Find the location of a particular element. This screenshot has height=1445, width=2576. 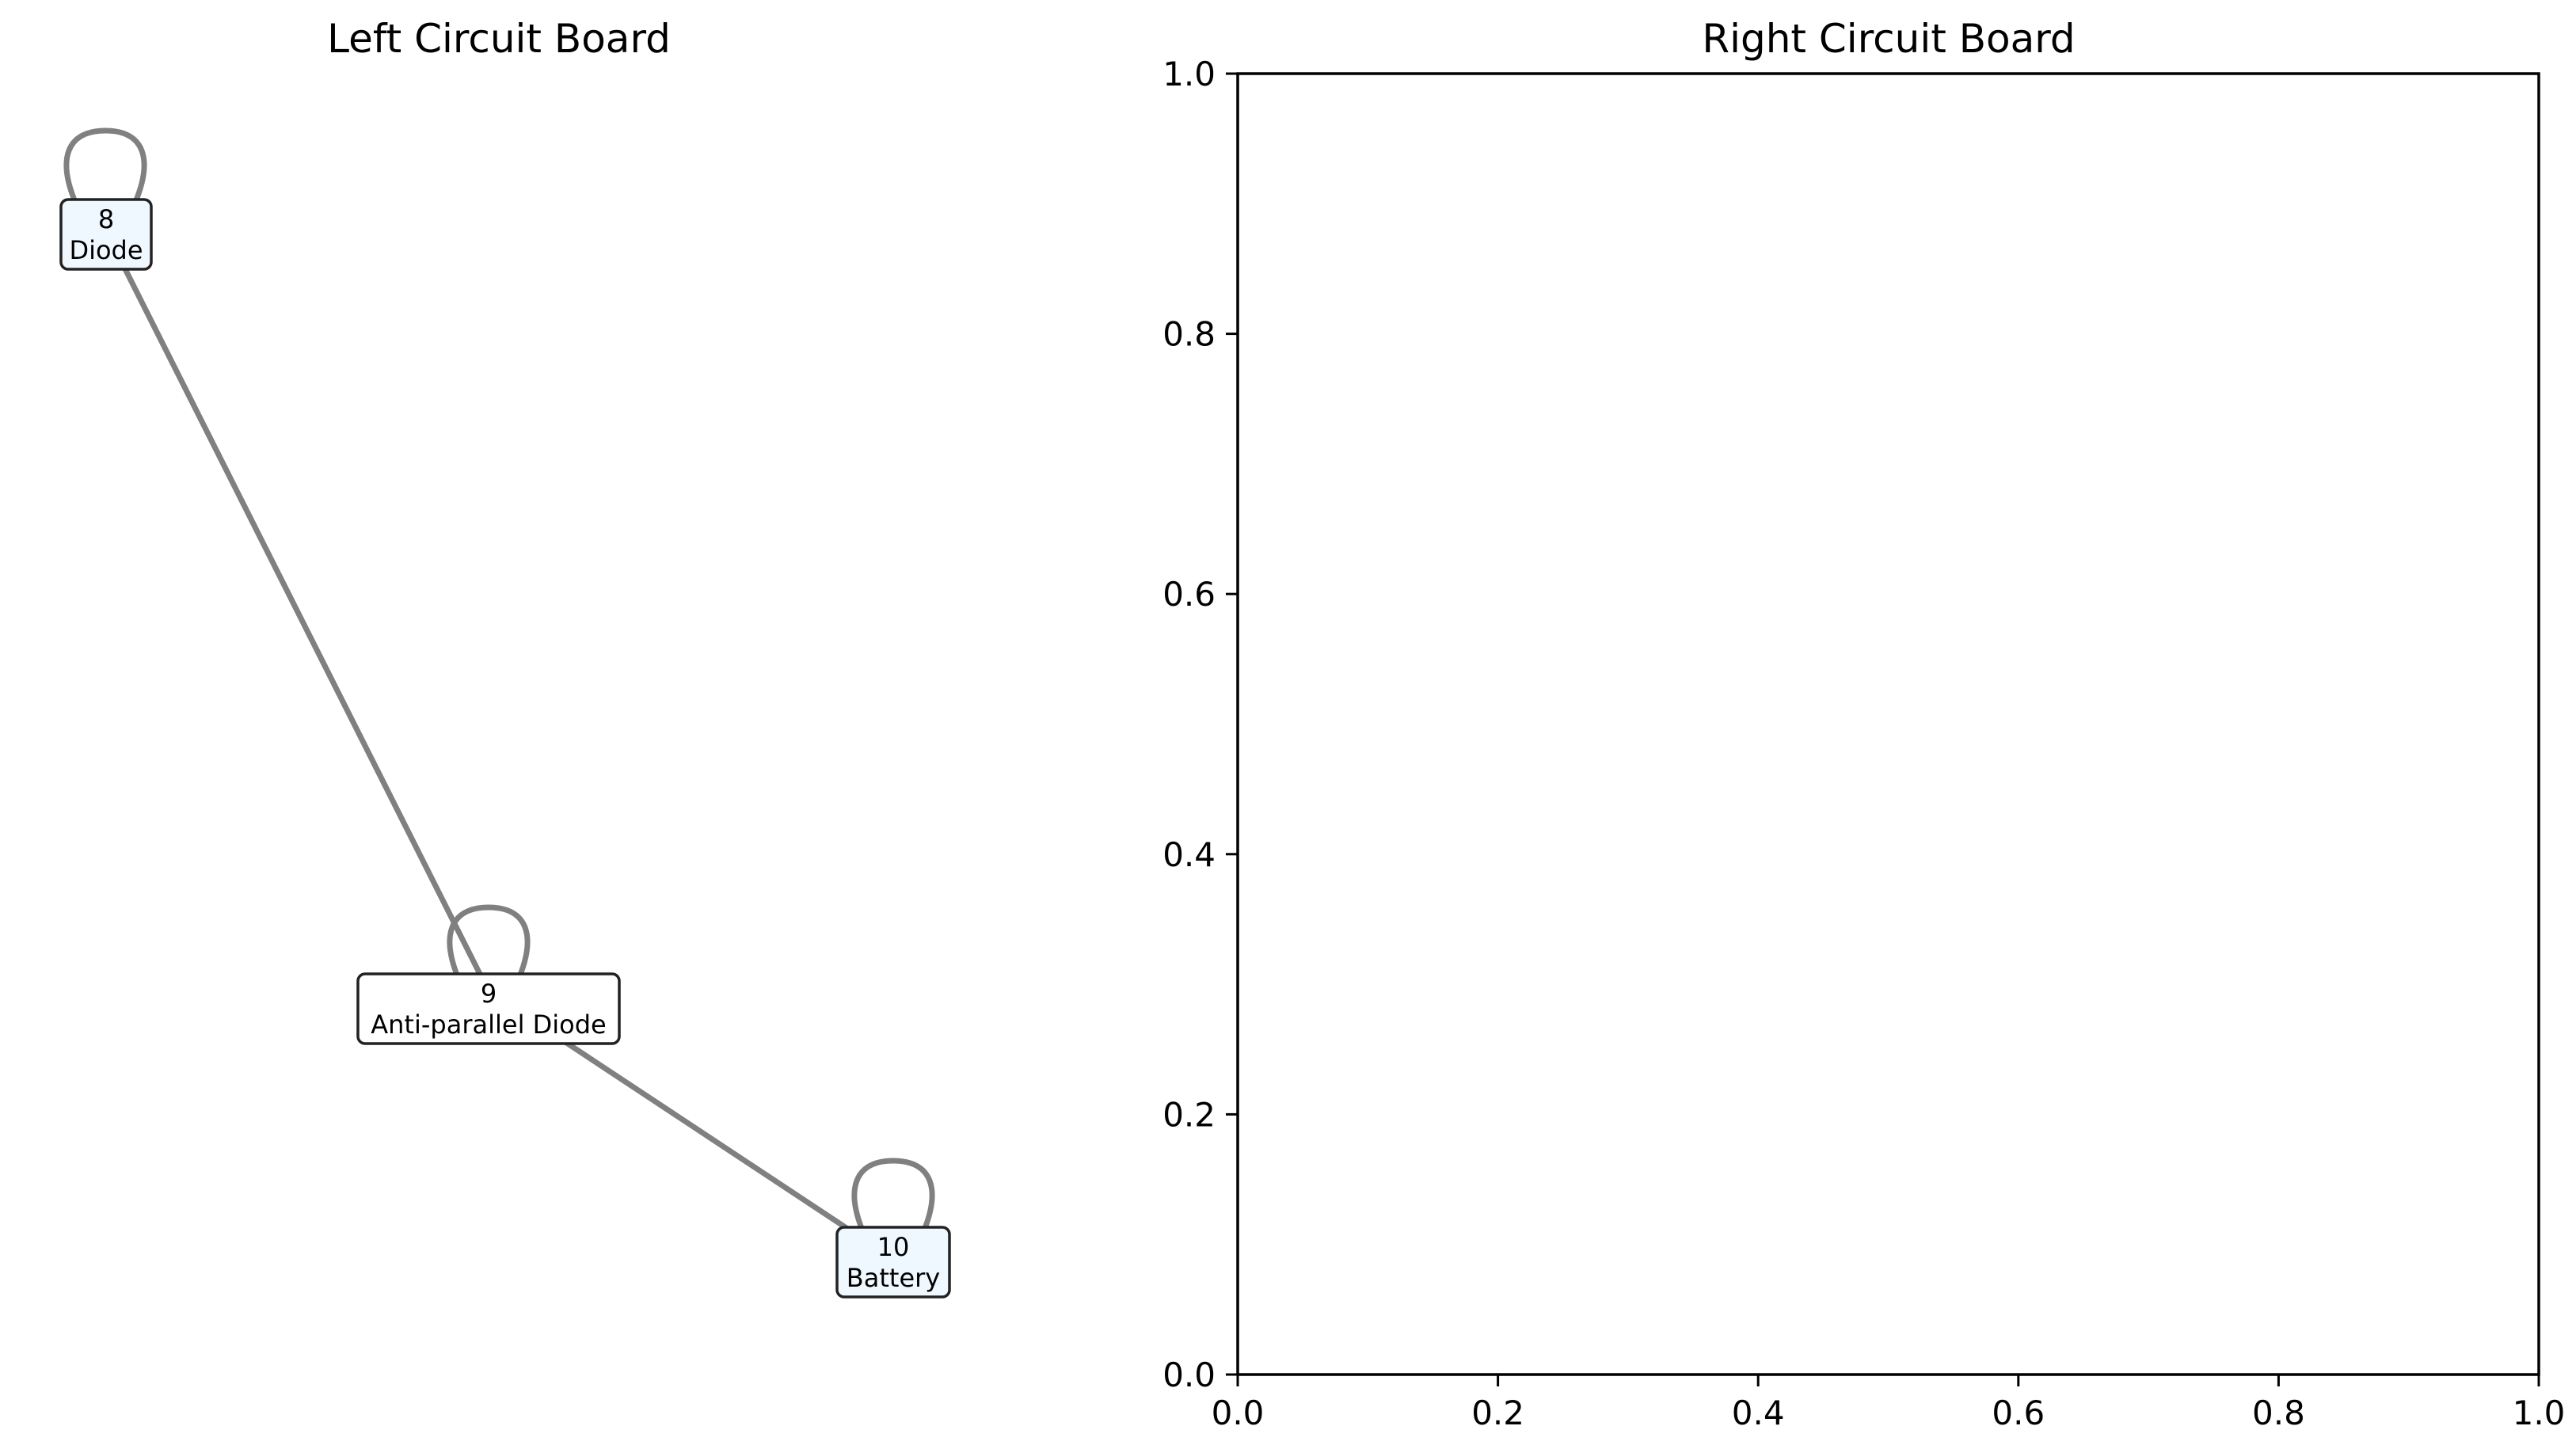

node-8-box is located at coordinates (106, 234).